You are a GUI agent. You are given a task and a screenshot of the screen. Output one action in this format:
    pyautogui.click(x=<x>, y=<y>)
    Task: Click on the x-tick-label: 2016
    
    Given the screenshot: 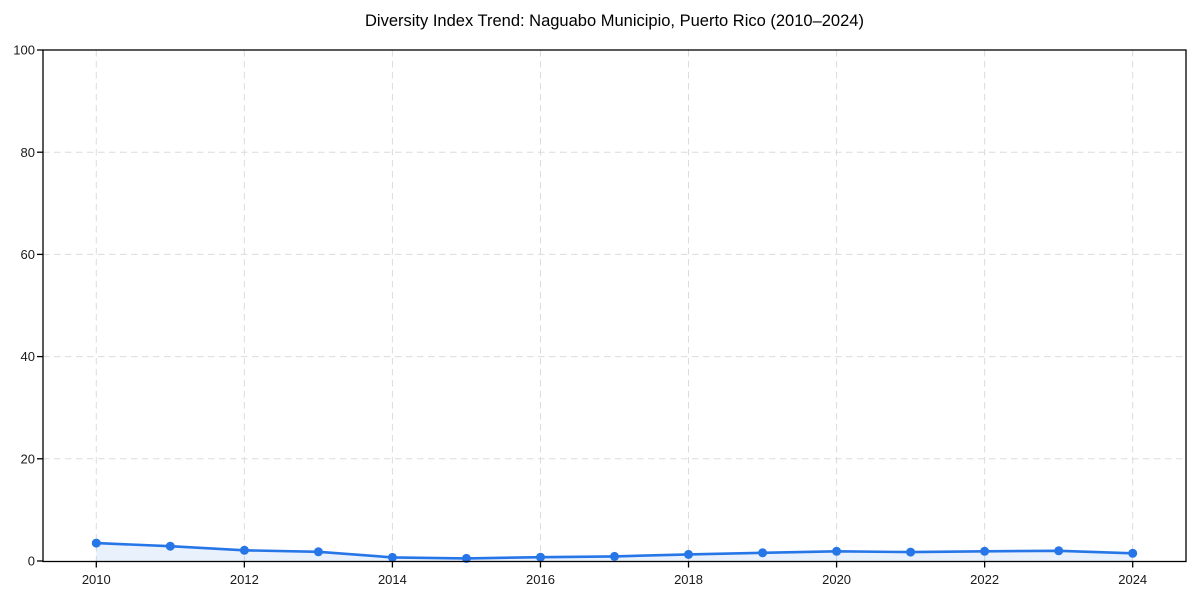 What is the action you would take?
    pyautogui.click(x=540, y=579)
    